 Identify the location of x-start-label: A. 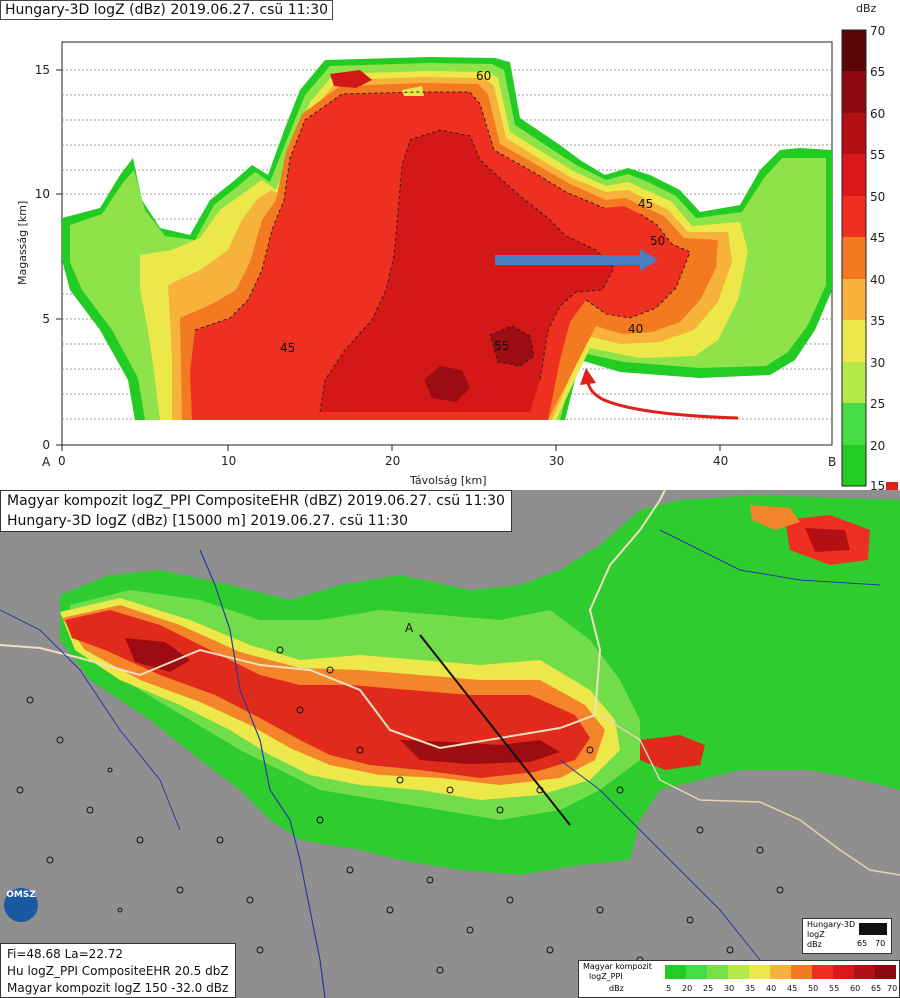
(46, 462).